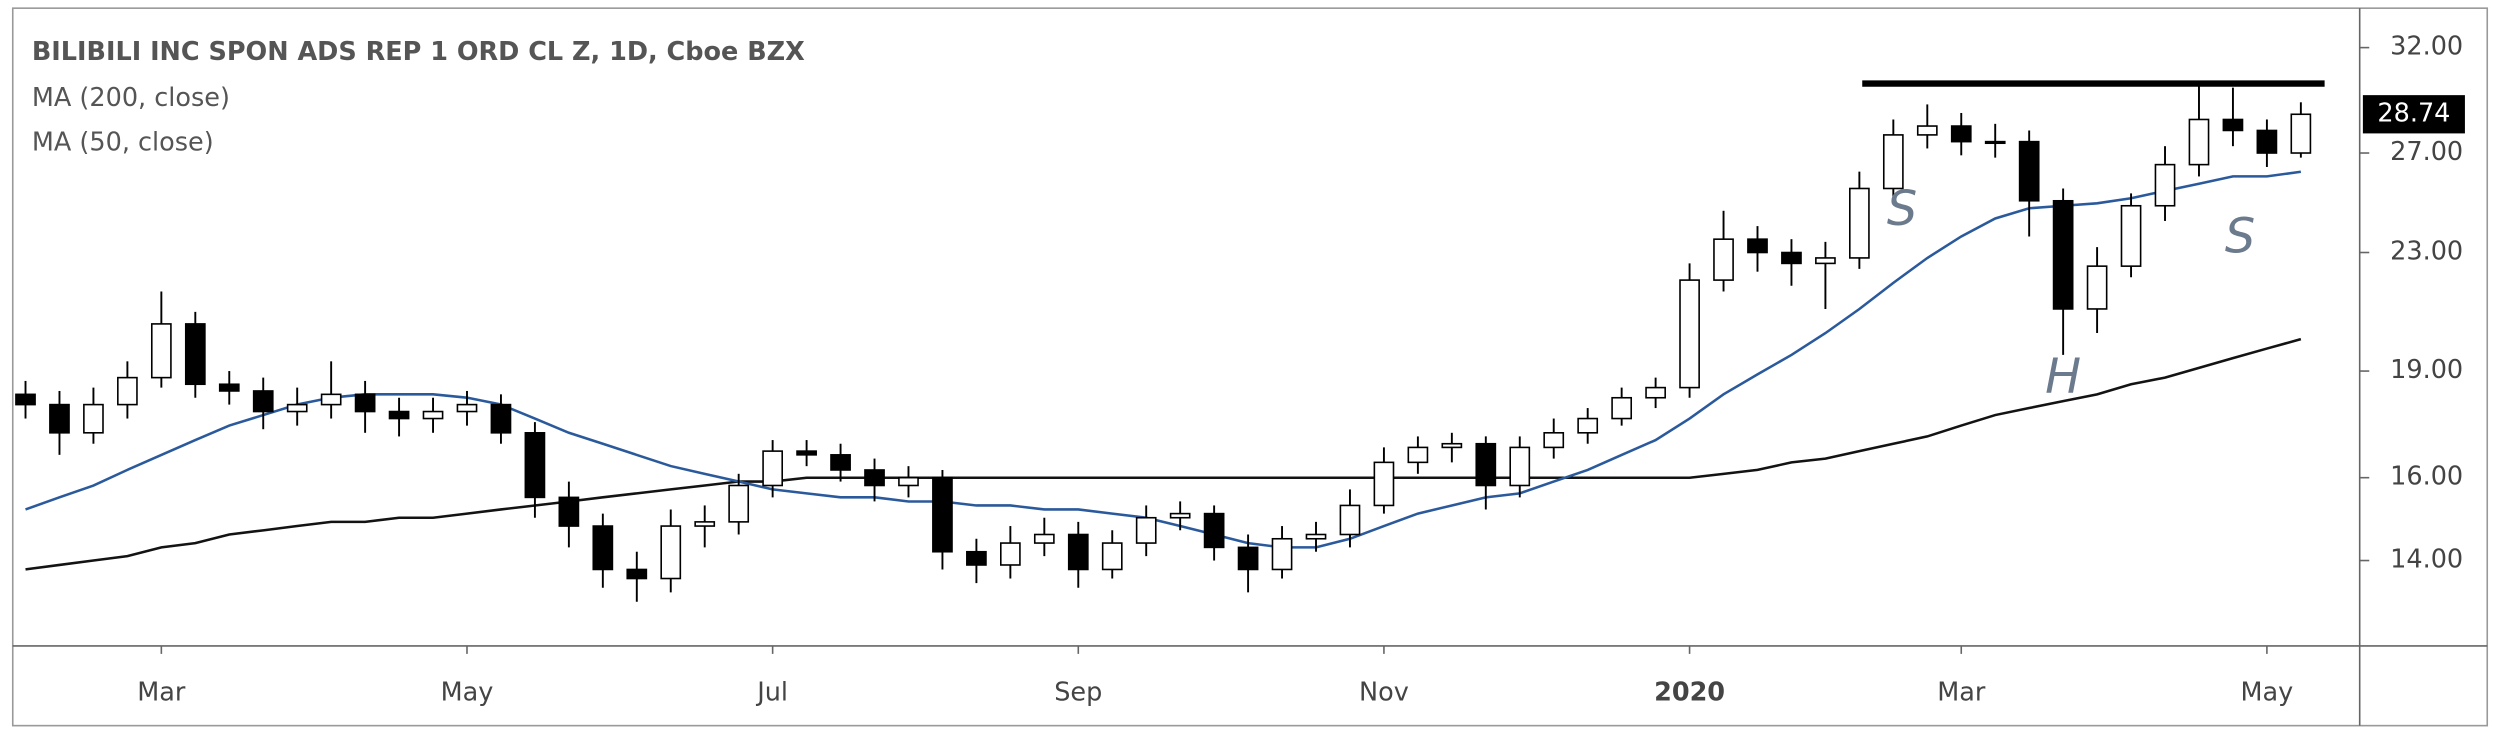  What do you see at coordinates (1689, 693) in the screenshot?
I see `x-tick-label: 2020` at bounding box center [1689, 693].